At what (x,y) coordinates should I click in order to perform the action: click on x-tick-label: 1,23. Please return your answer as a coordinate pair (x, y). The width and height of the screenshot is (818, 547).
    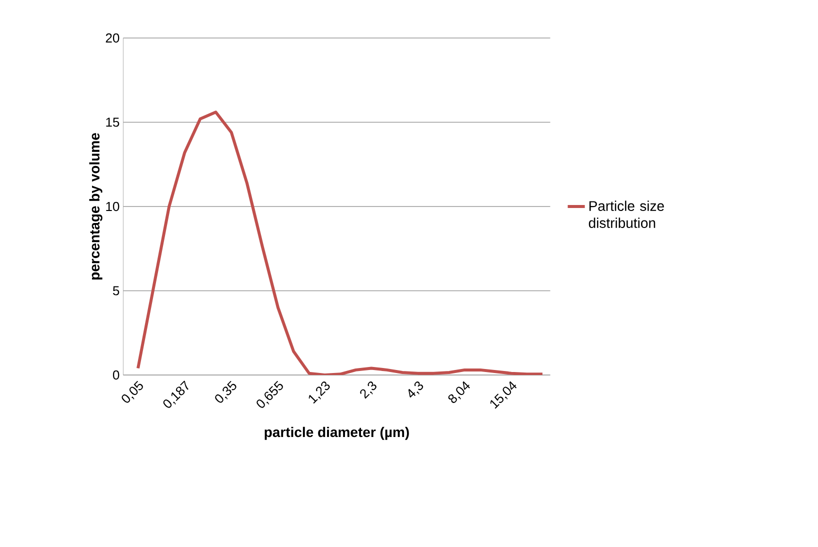
    Looking at the image, I should click on (319, 393).